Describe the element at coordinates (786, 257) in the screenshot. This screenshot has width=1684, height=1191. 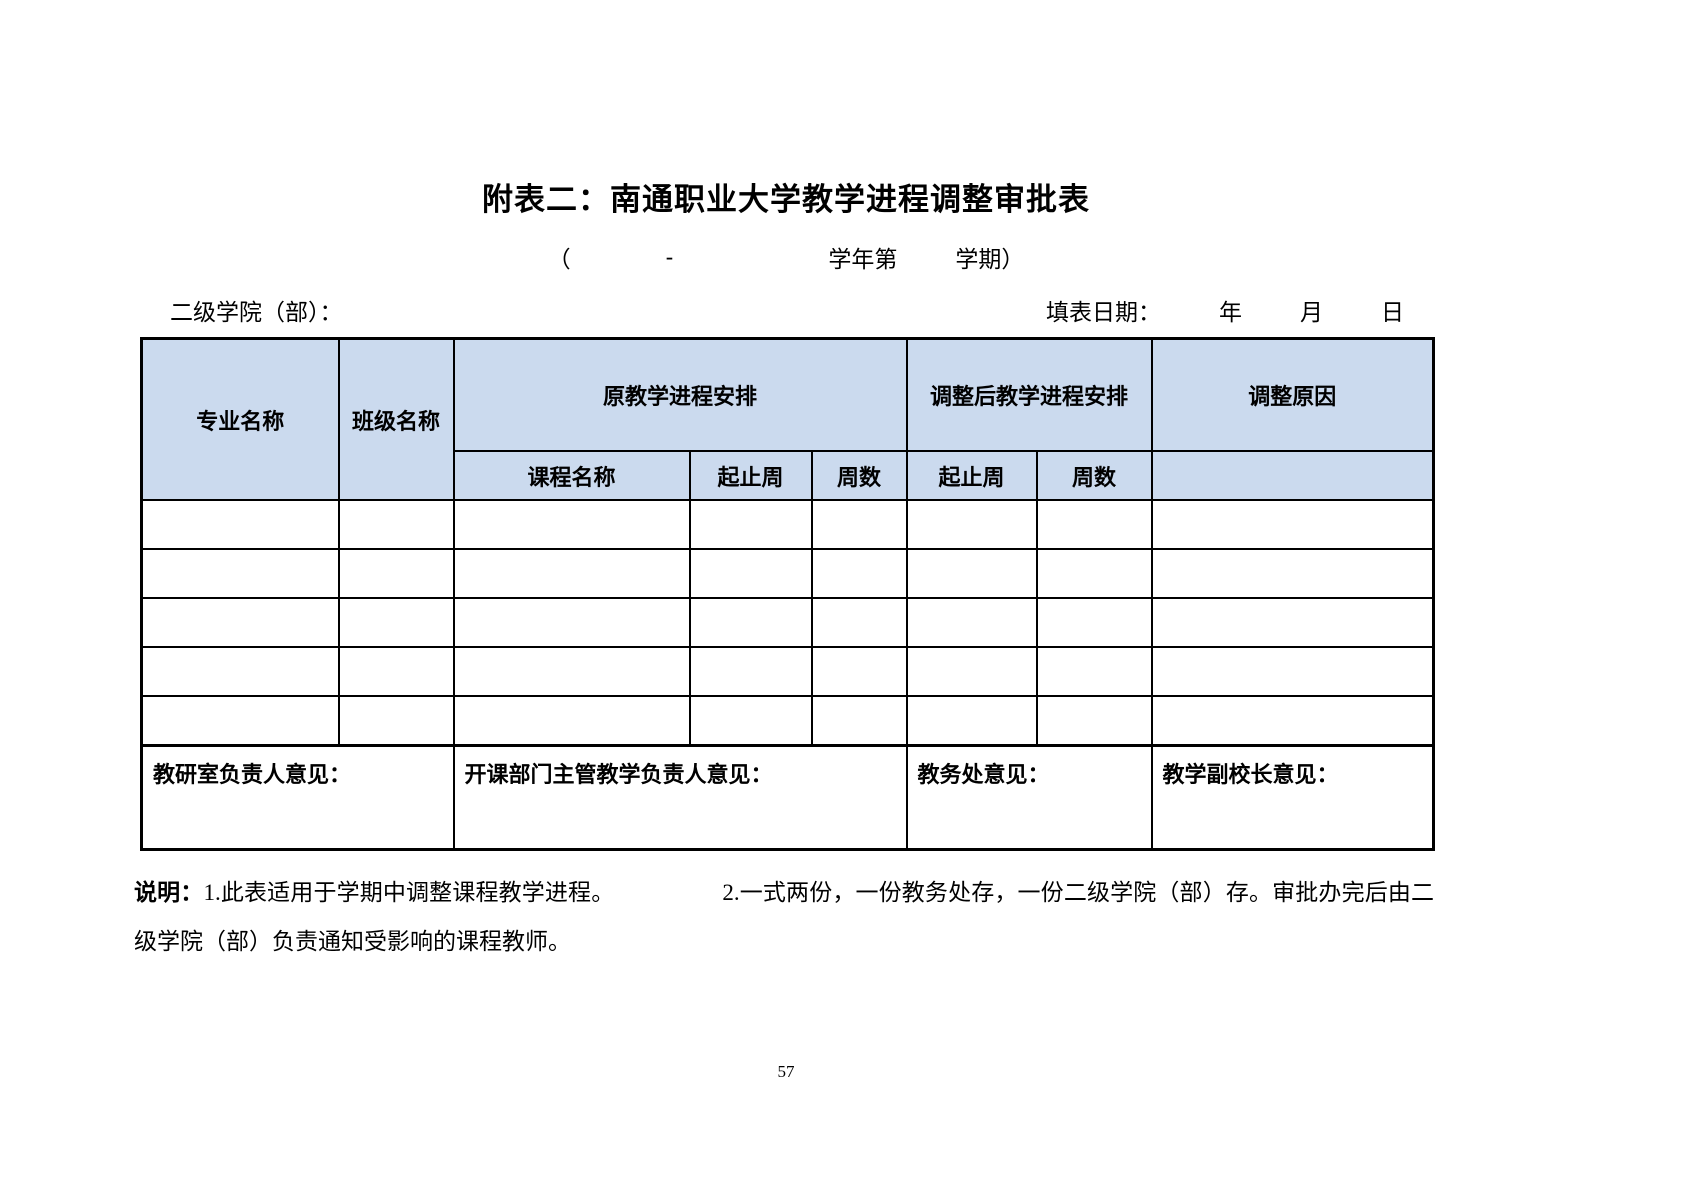
I see `subtitle-line: （ - 学年第 学期）` at that location.